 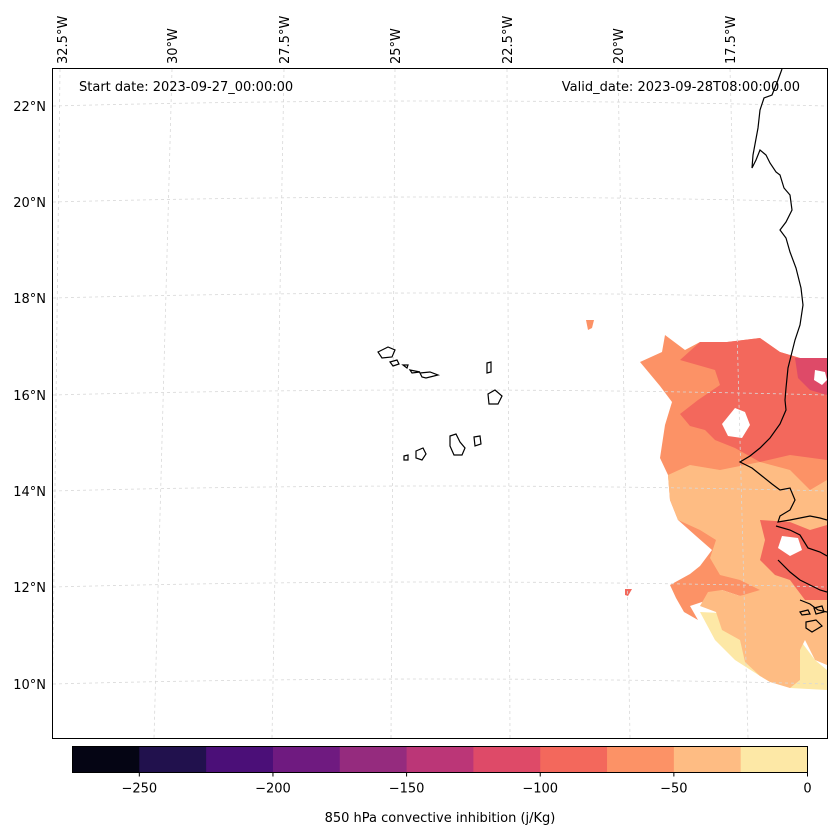 I want to click on parallel-16n, so click(x=440, y=392).